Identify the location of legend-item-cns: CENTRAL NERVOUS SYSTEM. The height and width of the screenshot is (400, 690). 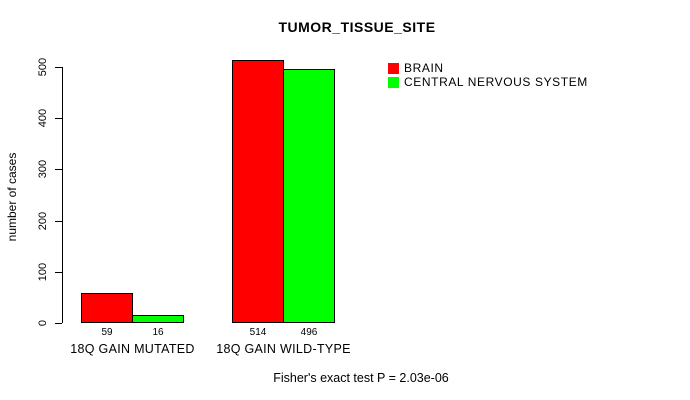
(488, 82).